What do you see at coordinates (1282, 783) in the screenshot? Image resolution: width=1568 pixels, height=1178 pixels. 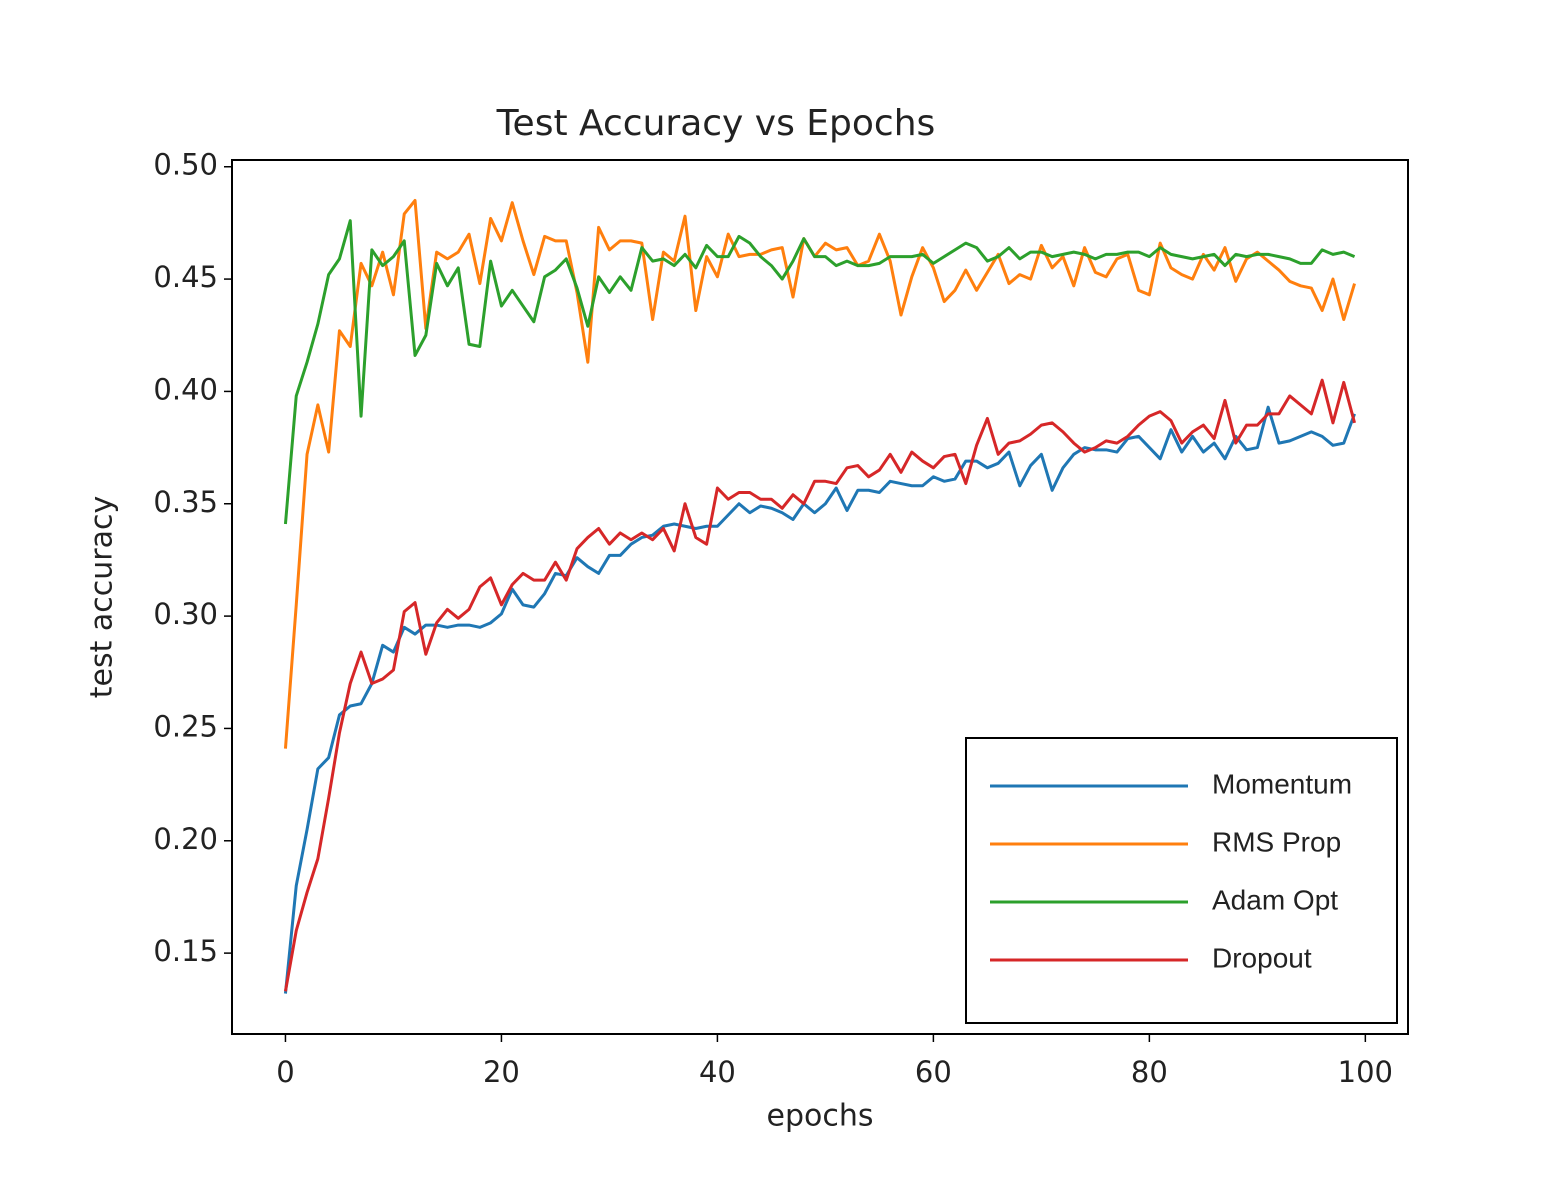 I see `legend-label: Momentum` at bounding box center [1282, 783].